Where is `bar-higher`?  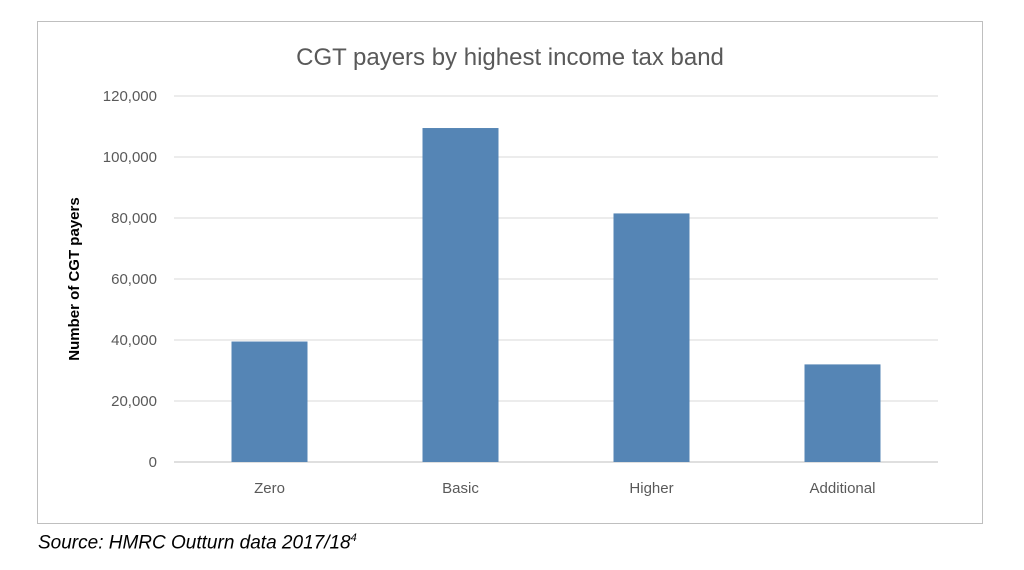
bar-higher is located at coordinates (651, 337).